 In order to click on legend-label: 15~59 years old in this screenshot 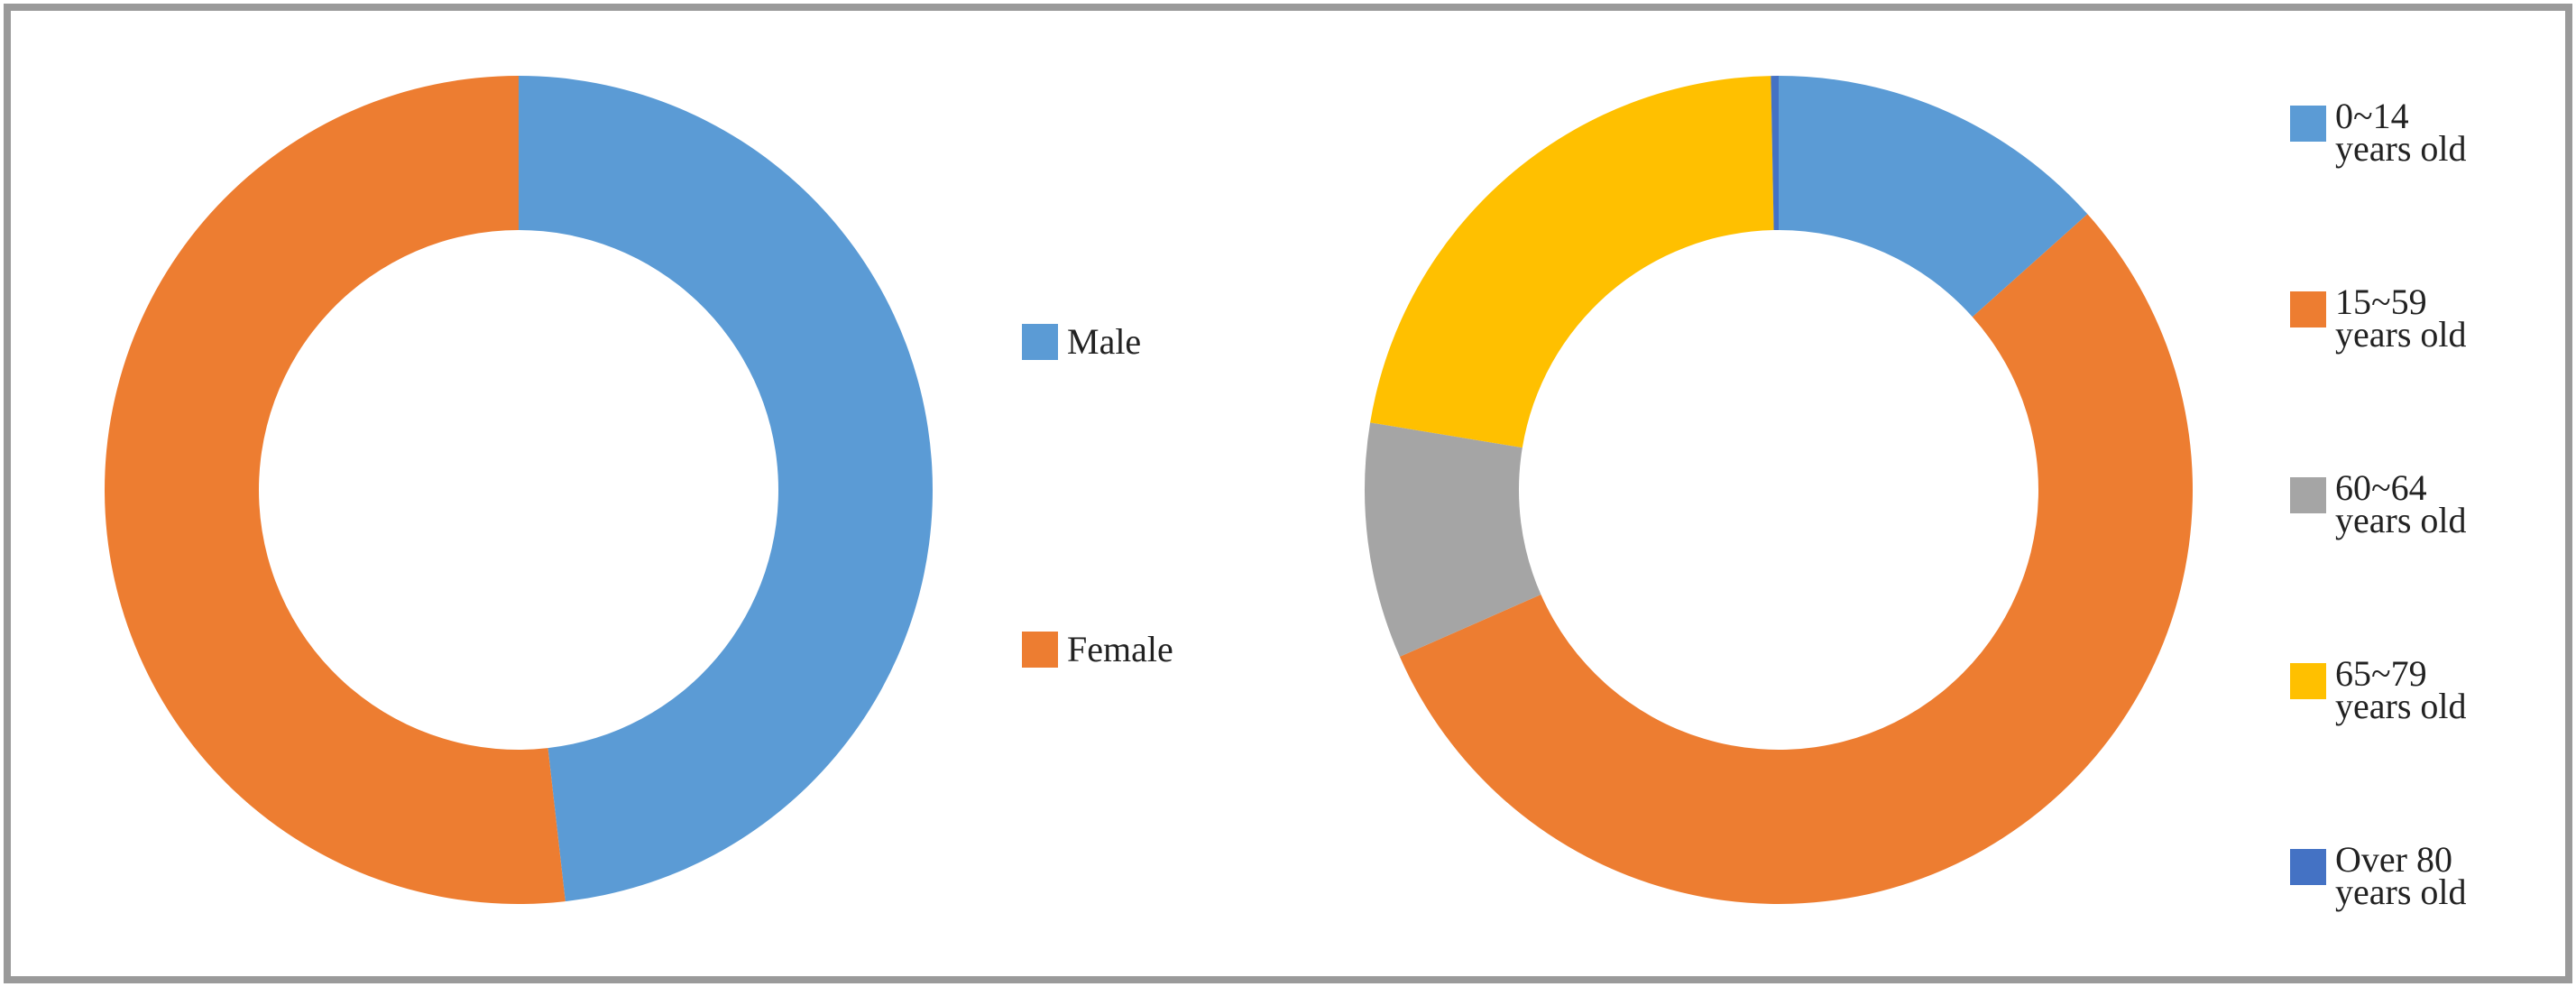, I will do `click(2401, 318)`.